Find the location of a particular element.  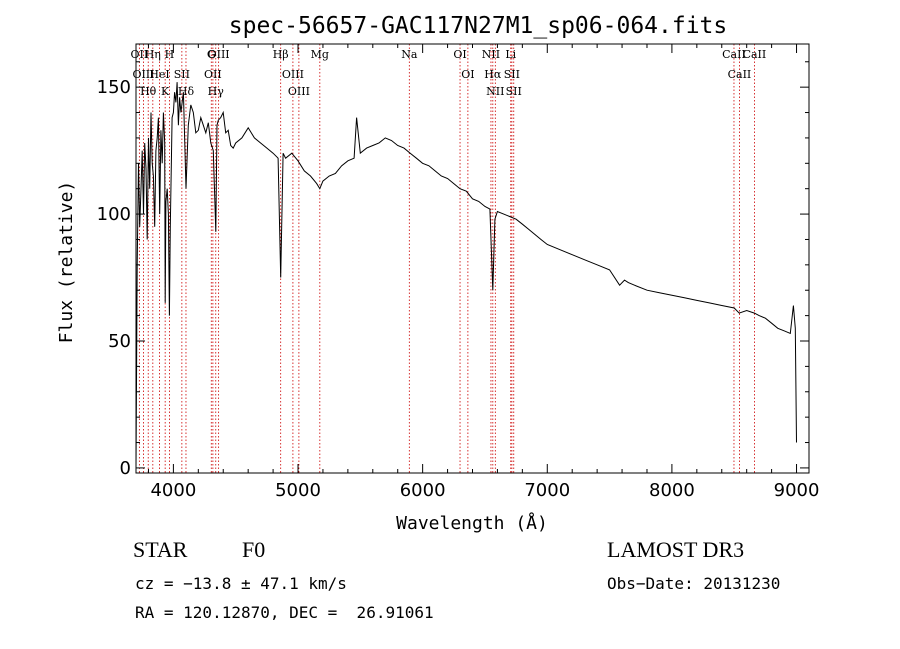

x-axis-title: Wavelength (Å) is located at coordinates (472, 523).